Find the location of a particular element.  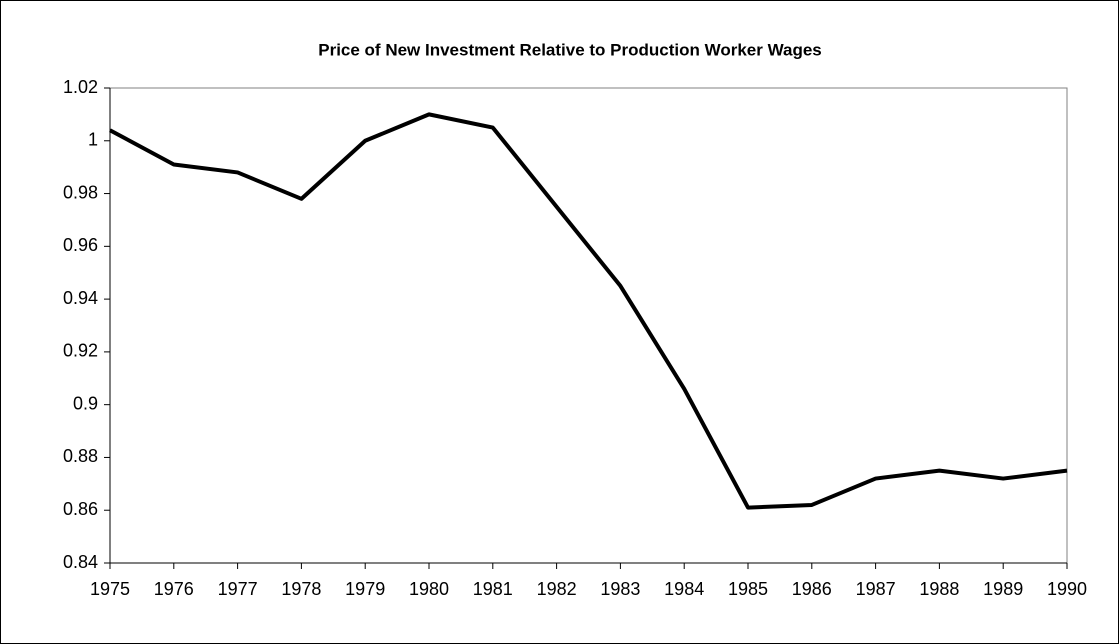

y-tick-label: 0.94 is located at coordinates (80, 298).